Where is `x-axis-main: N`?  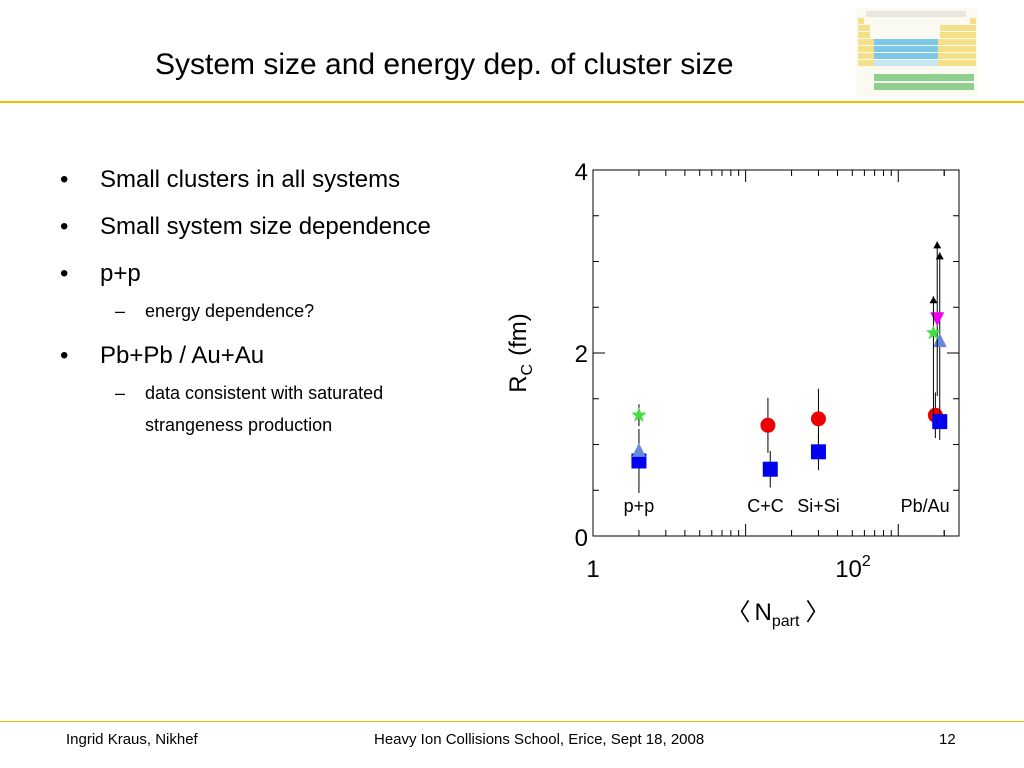 x-axis-main: N is located at coordinates (763, 612).